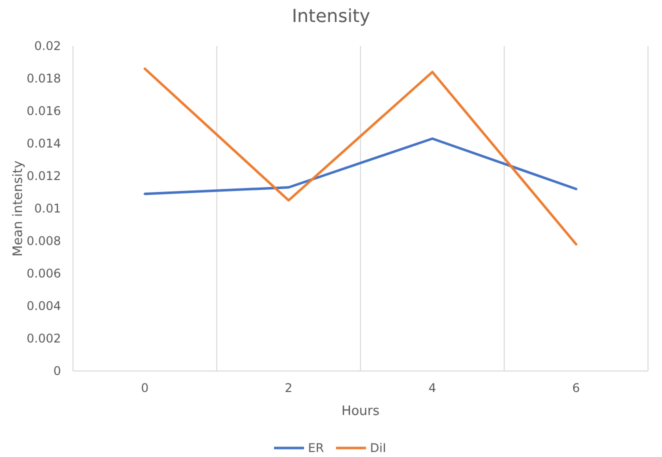 Image resolution: width=662 pixels, height=457 pixels. Describe the element at coordinates (43, 241) in the screenshot. I see `y-tick-label: 0.008` at that location.